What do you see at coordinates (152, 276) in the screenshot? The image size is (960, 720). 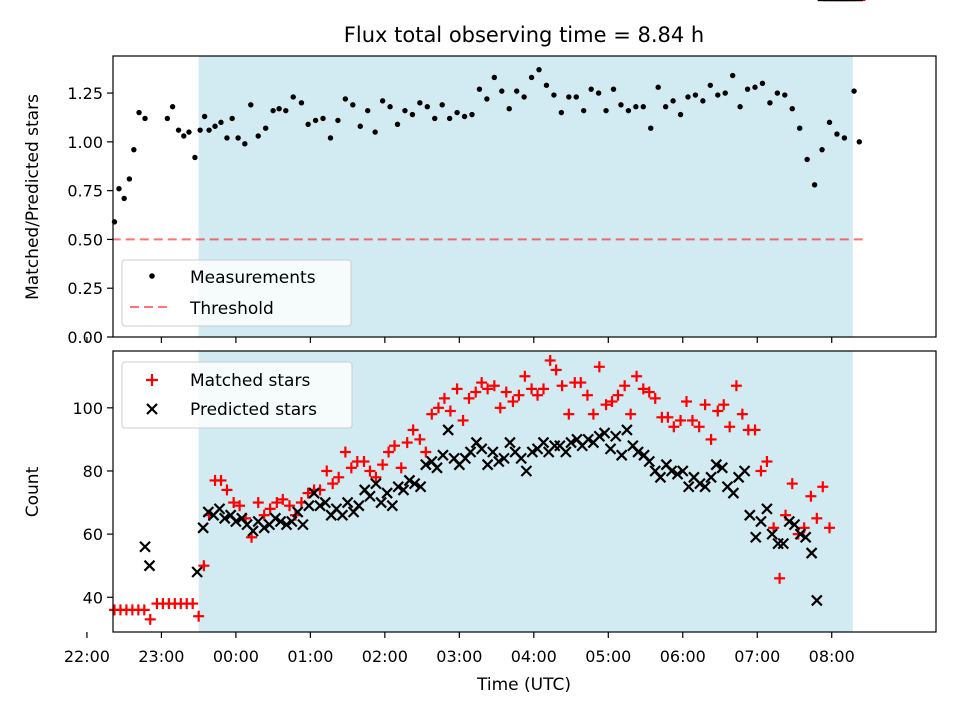 I see `legend-measurement-marker` at bounding box center [152, 276].